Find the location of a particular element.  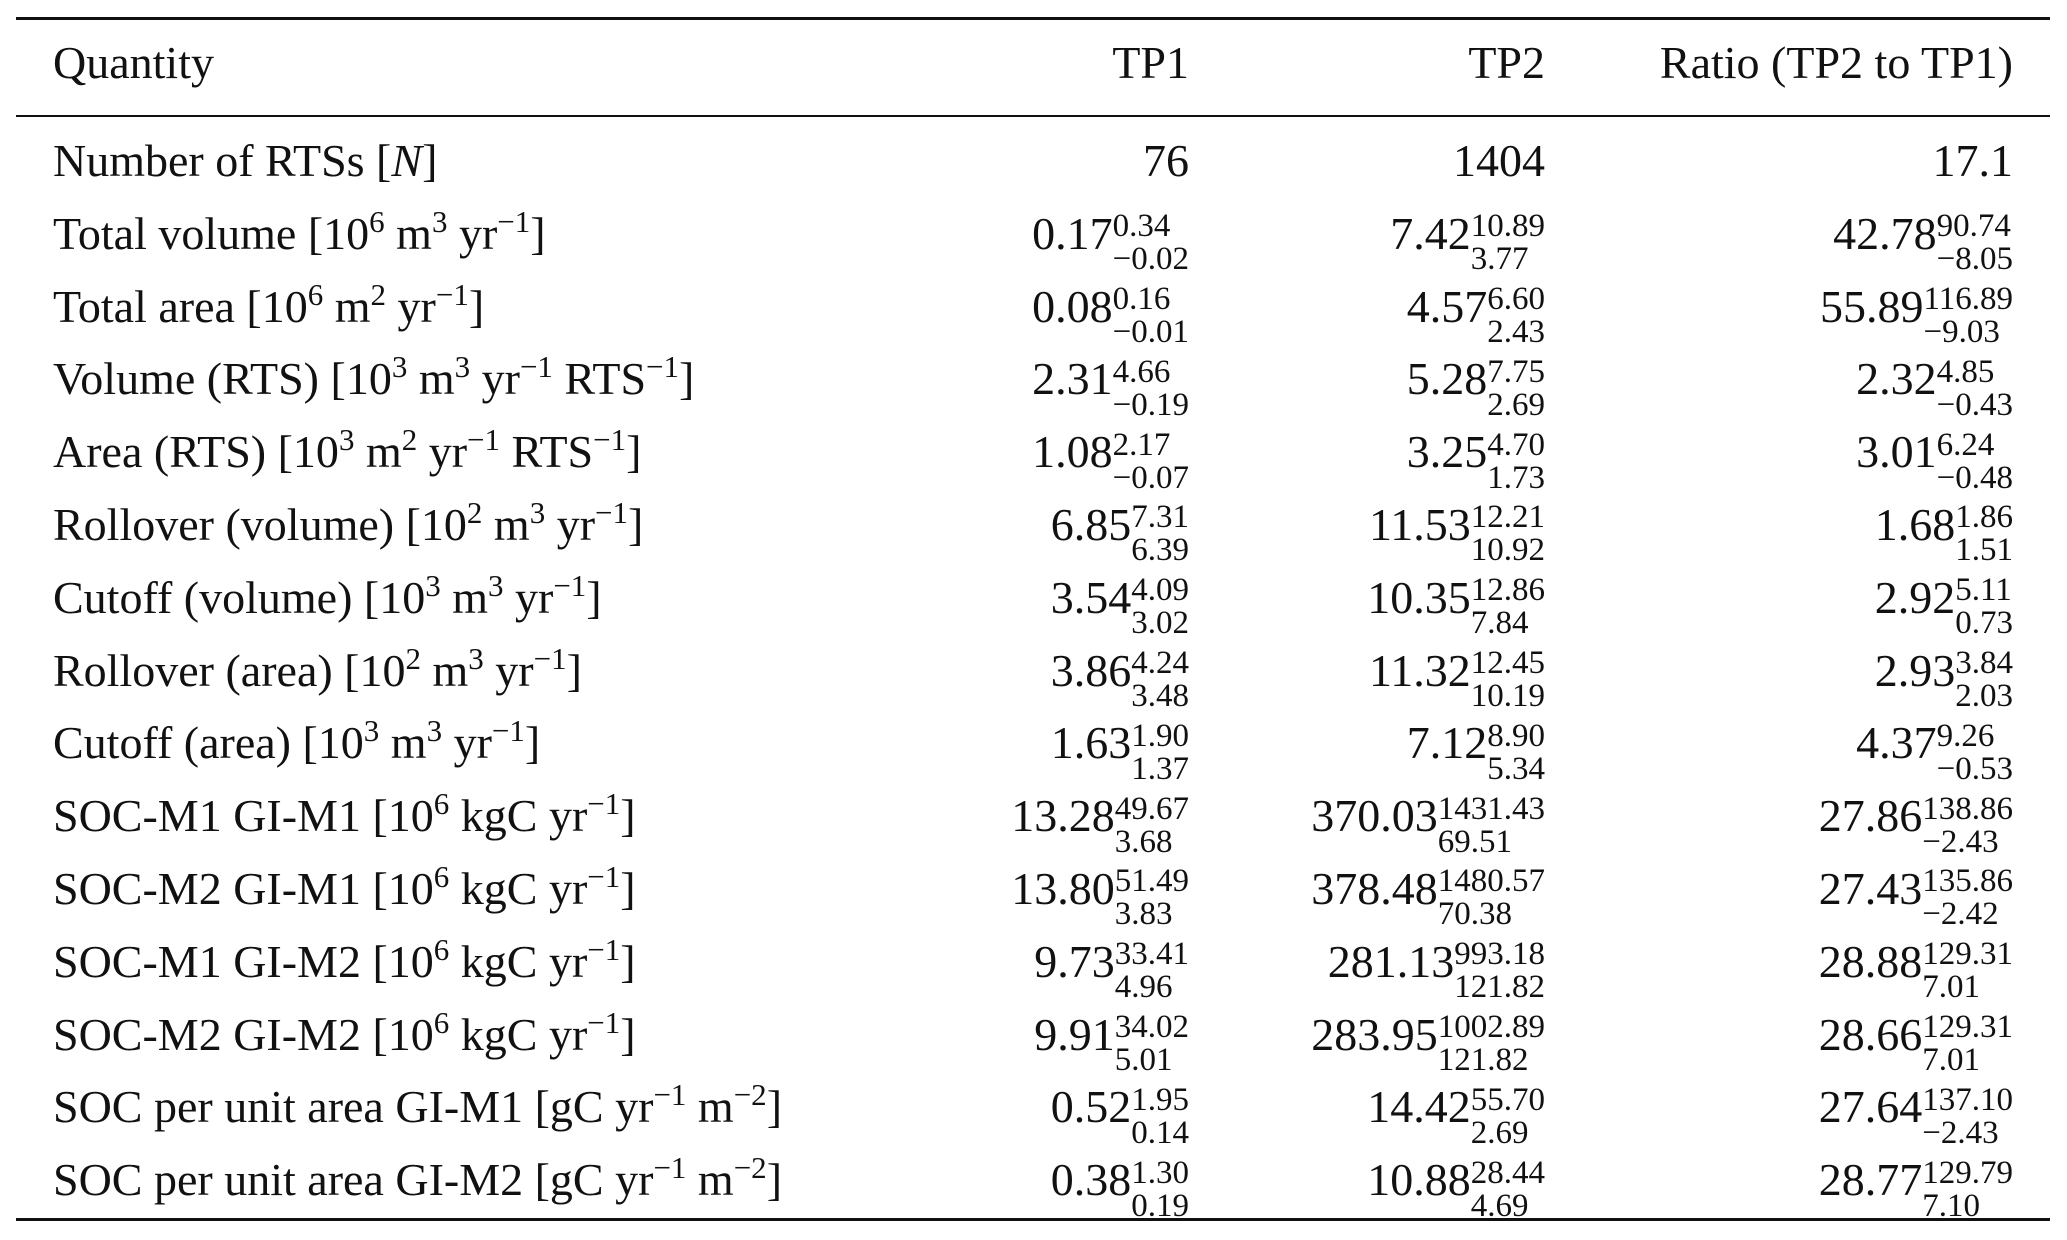

upper-bound: 0.16 is located at coordinates (1141, 299).